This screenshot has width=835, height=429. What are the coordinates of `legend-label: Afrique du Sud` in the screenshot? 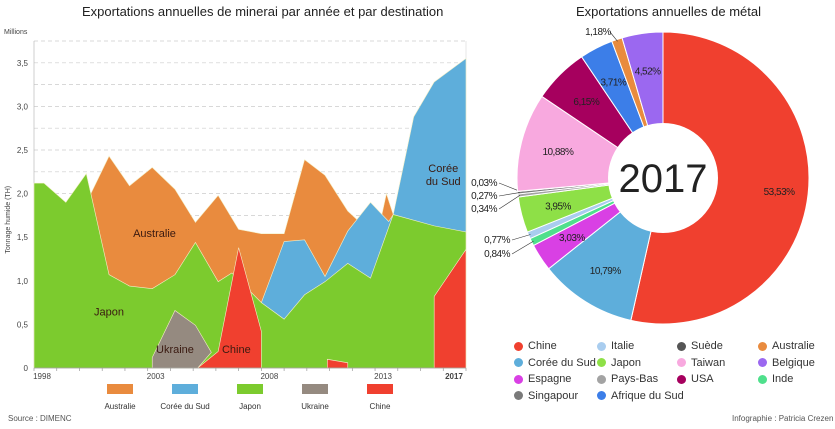 It's located at (647, 395).